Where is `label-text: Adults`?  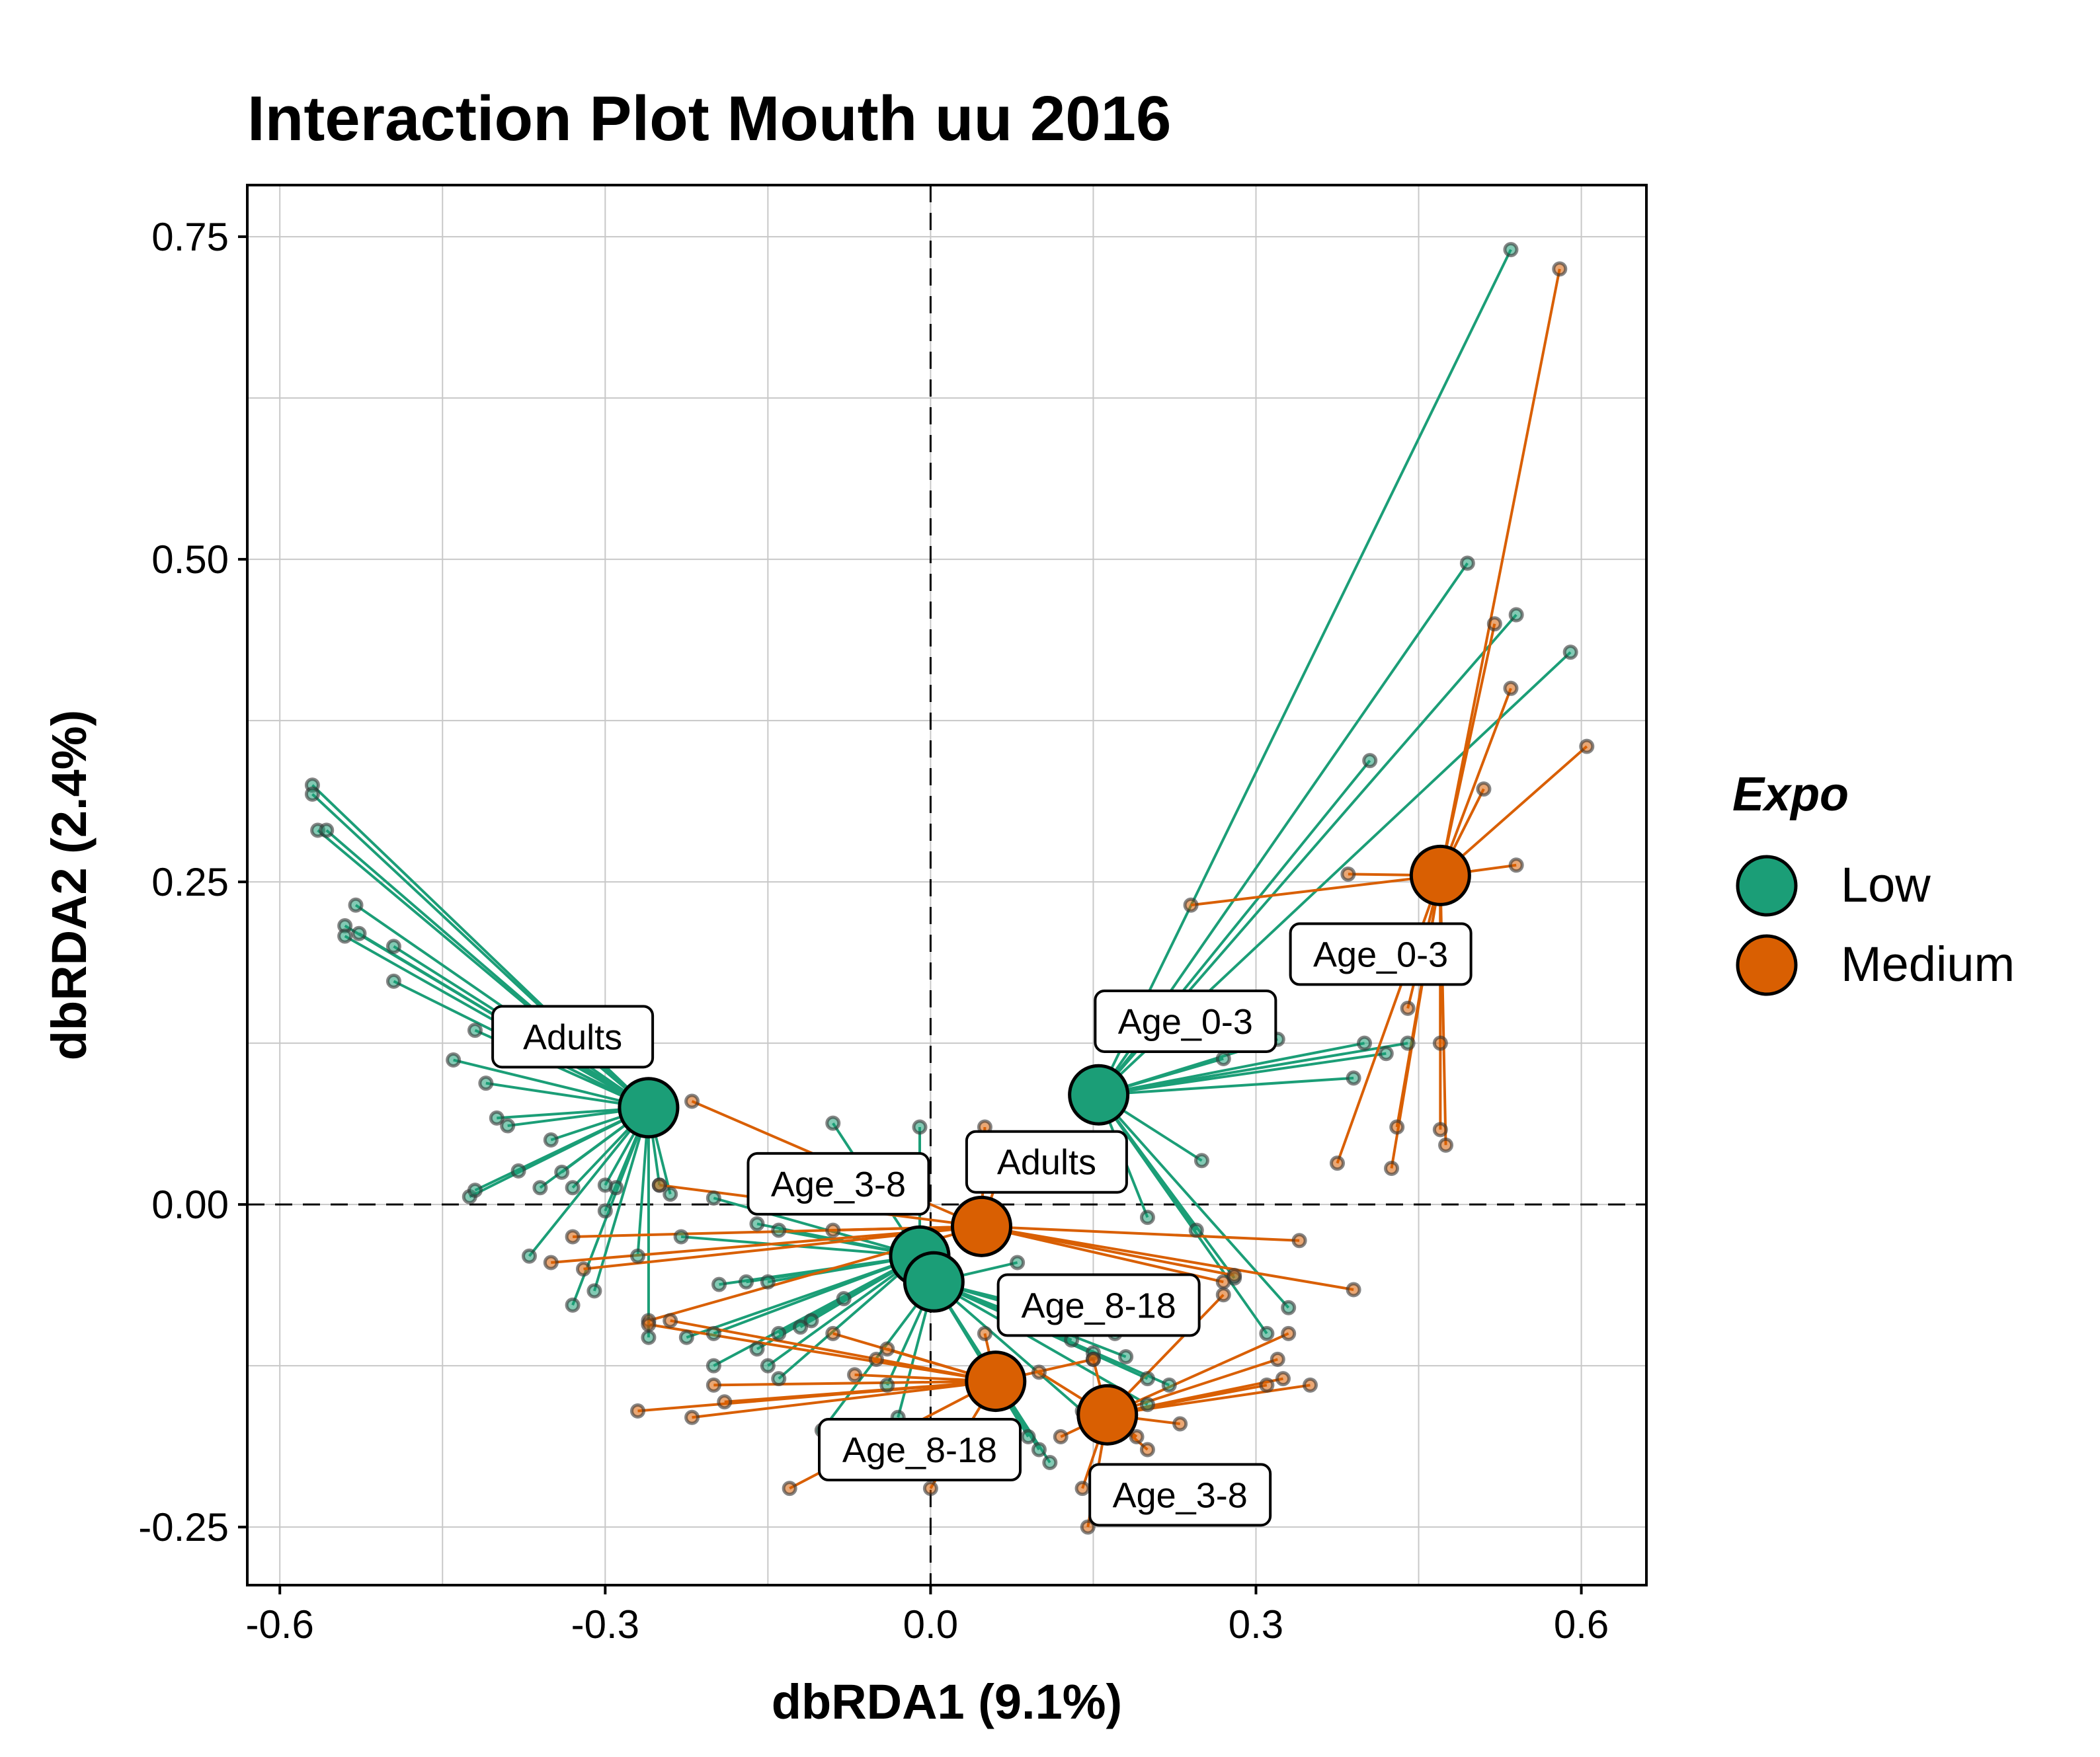
label-text: Adults is located at coordinates (1046, 1163).